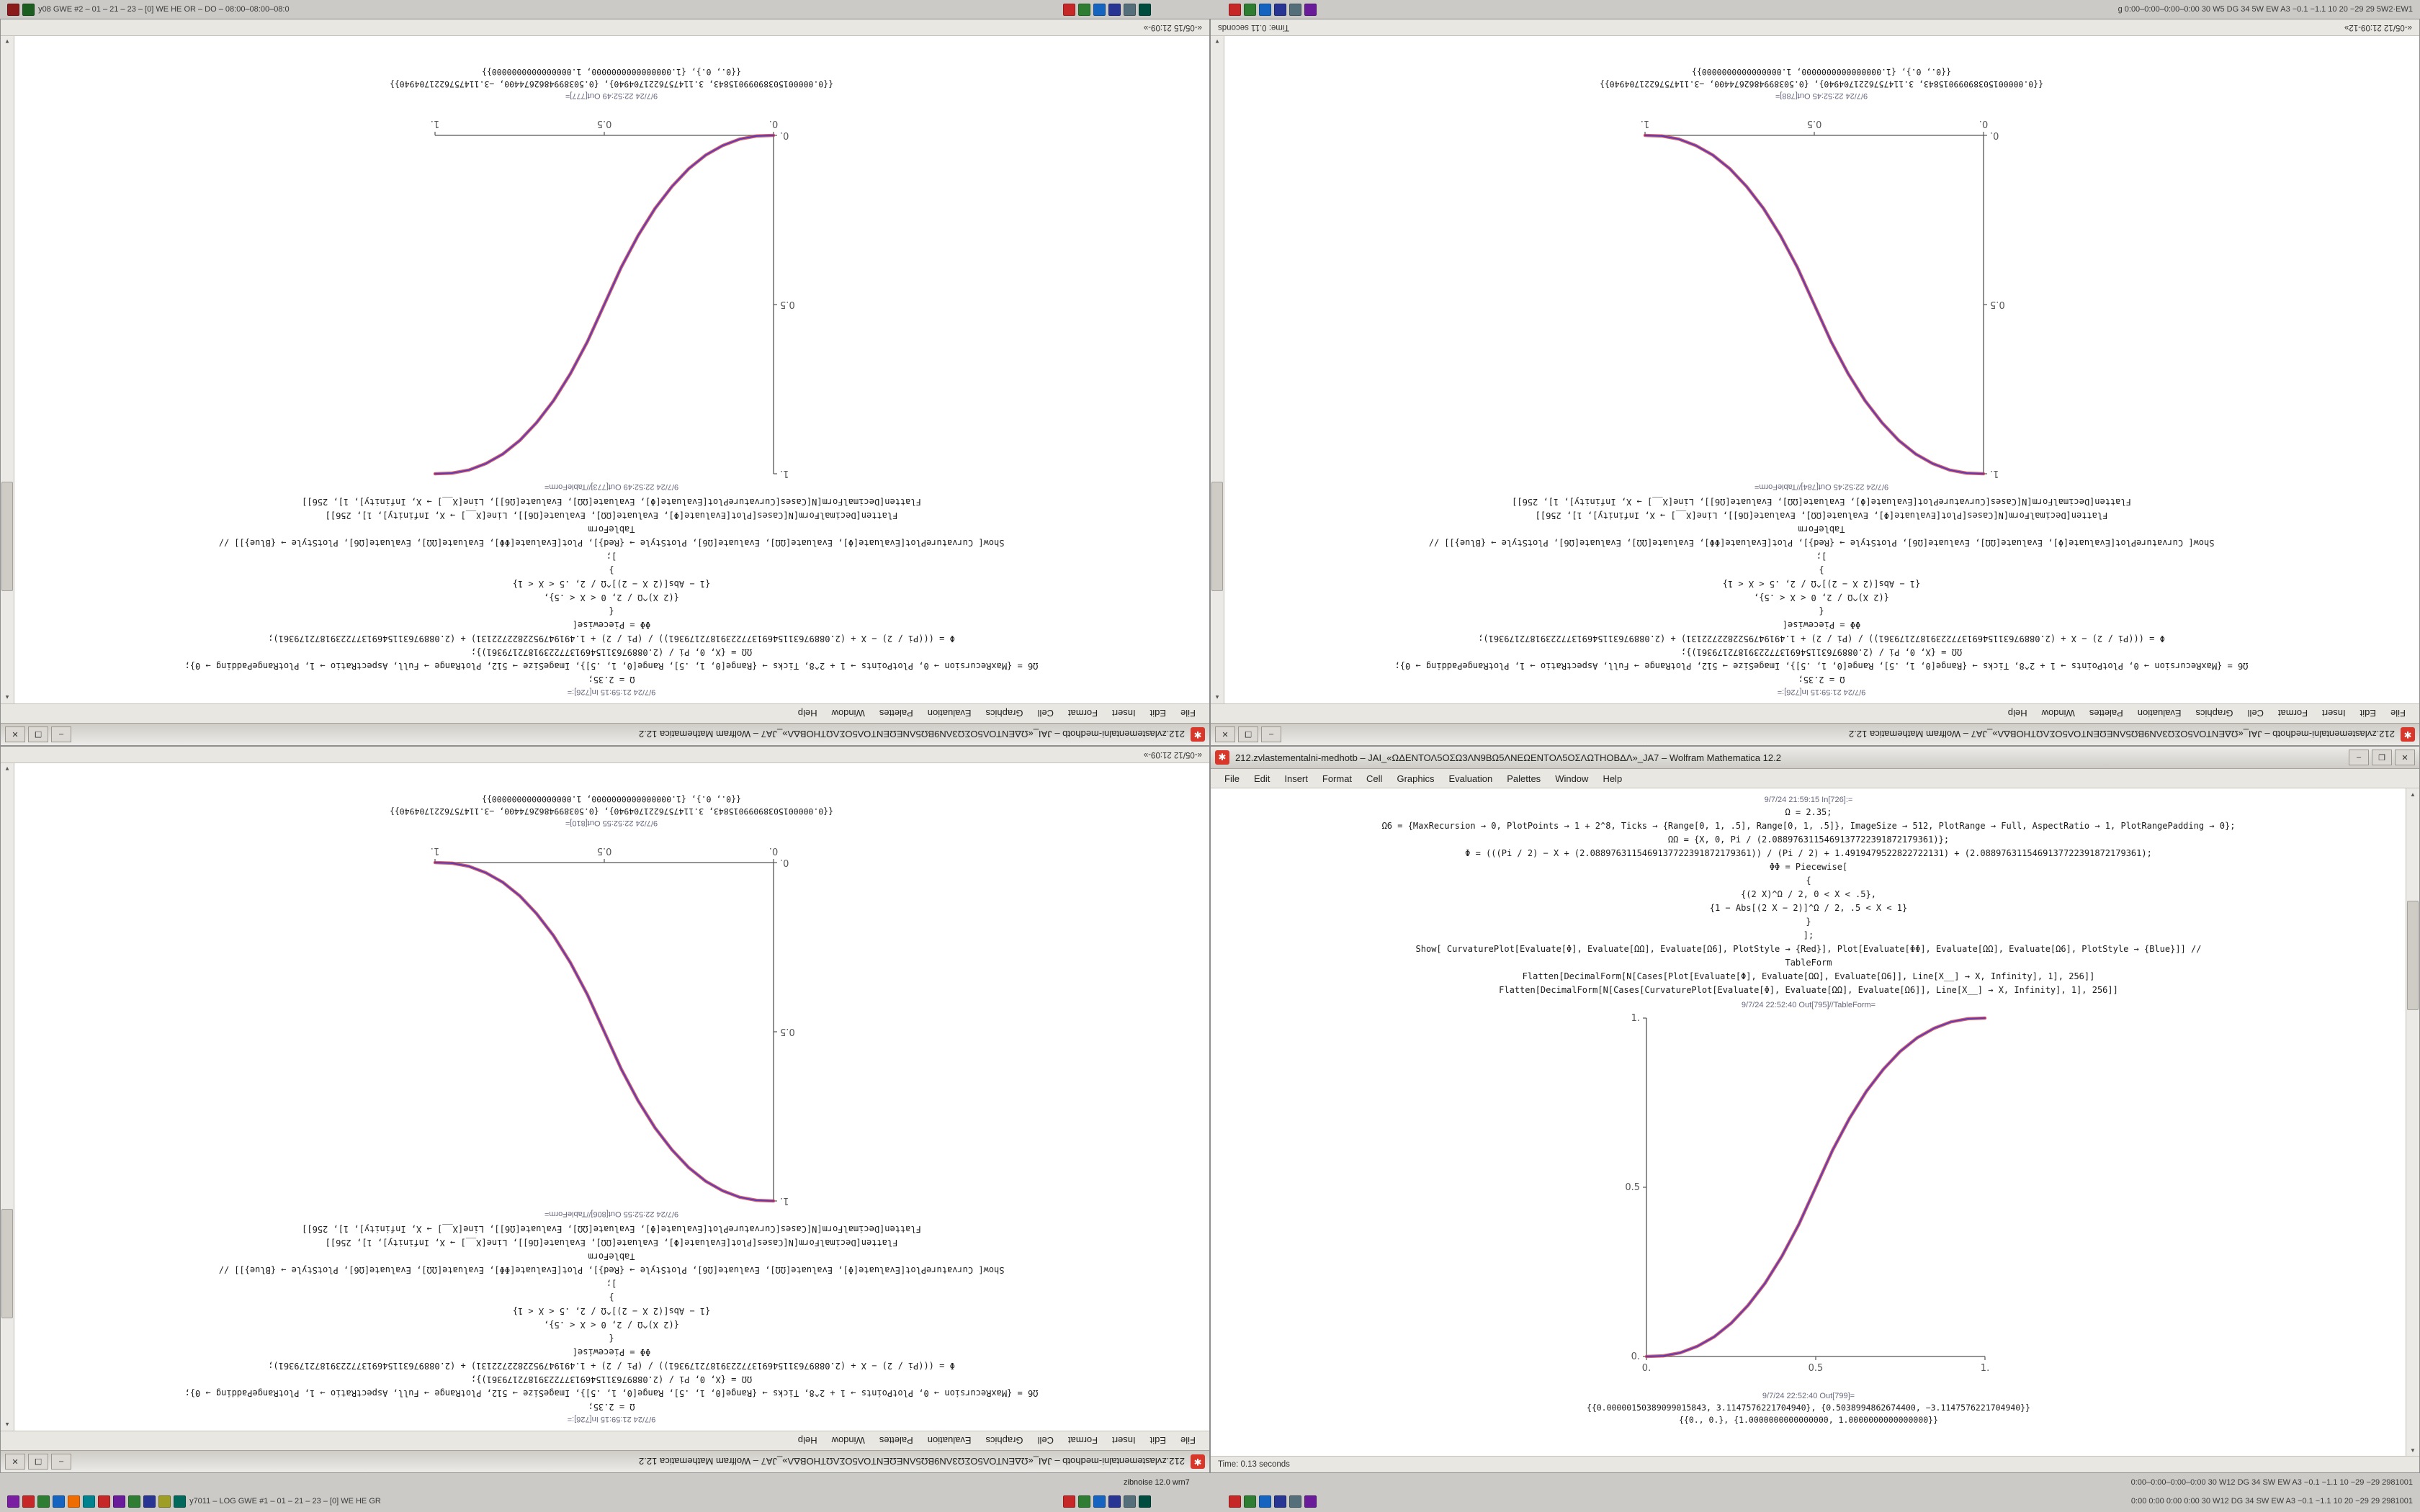  I want to click on code-line: Ω = 2.35;, so click(1808, 812).